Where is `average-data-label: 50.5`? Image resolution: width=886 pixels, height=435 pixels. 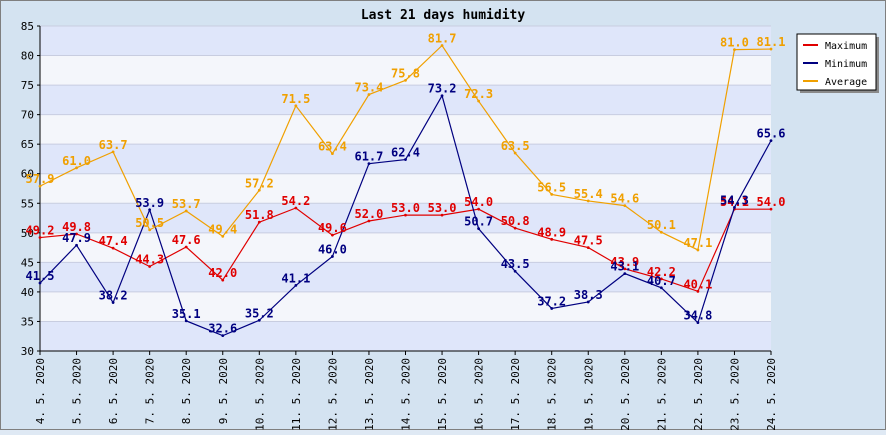 average-data-label: 50.5 is located at coordinates (149, 223).